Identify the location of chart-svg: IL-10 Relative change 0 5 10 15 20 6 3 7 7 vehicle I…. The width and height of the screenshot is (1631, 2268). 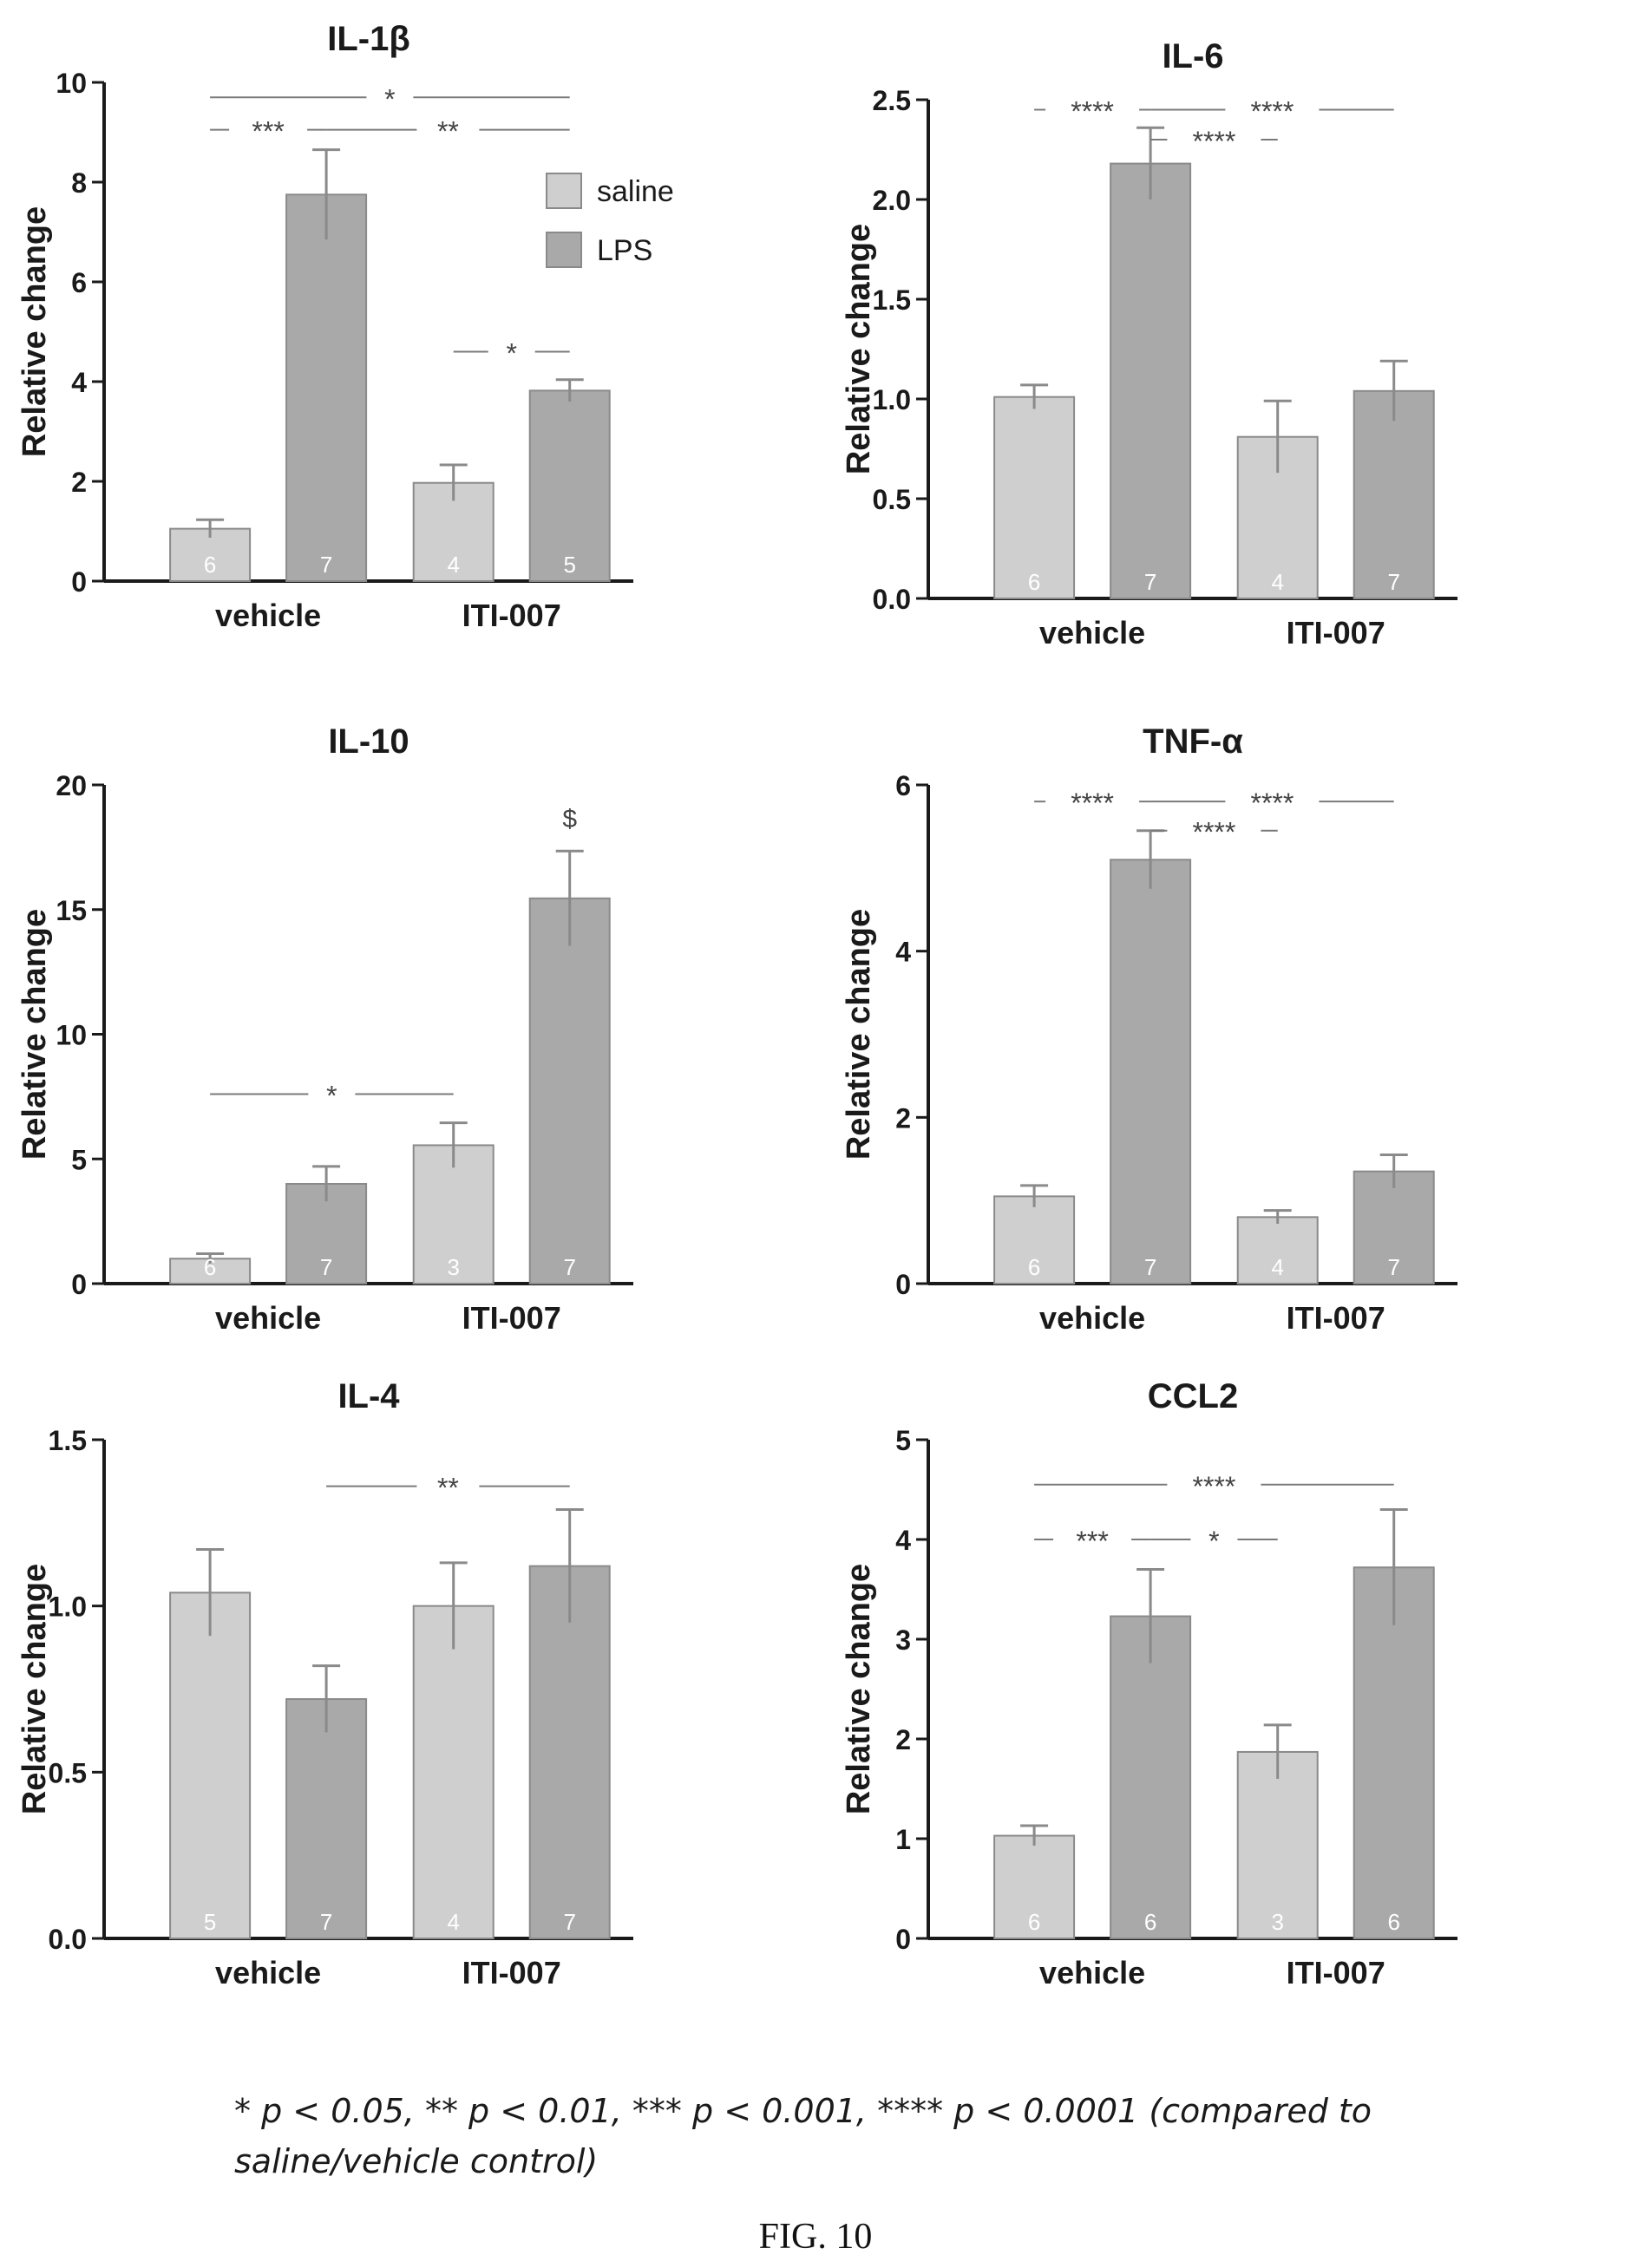
(325, 1029).